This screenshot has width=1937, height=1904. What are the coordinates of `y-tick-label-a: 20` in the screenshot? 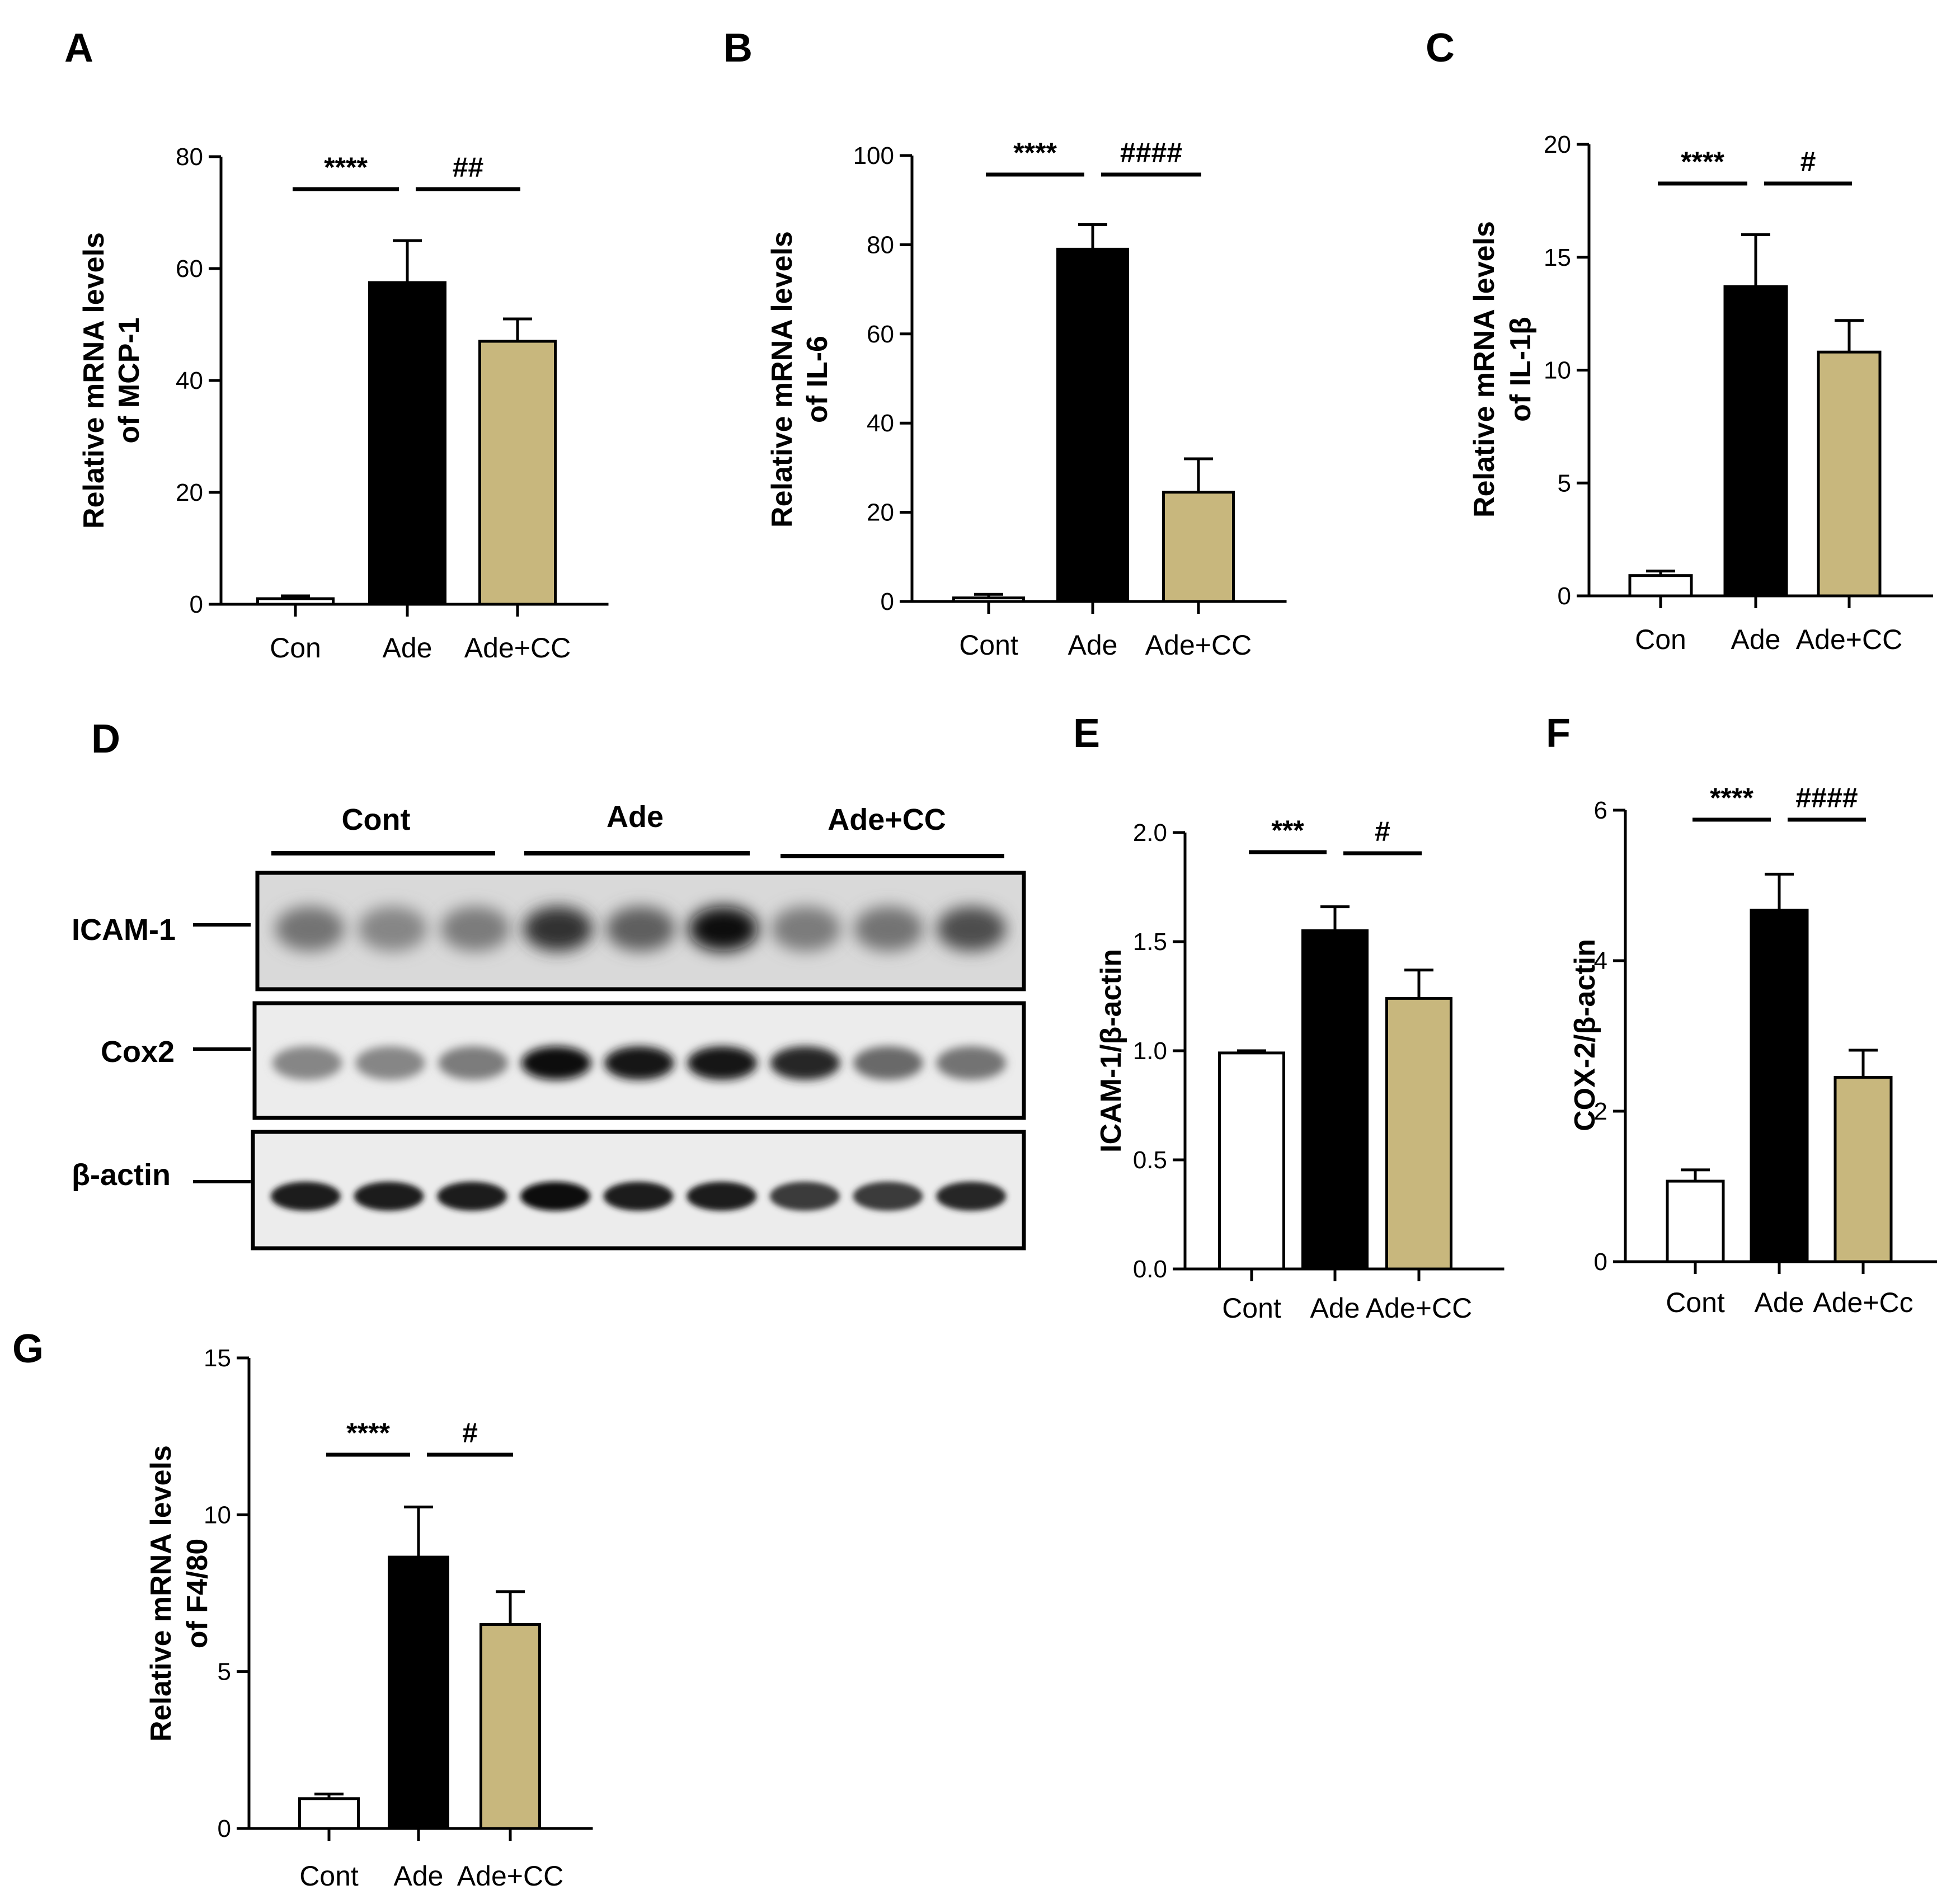 It's located at (190, 492).